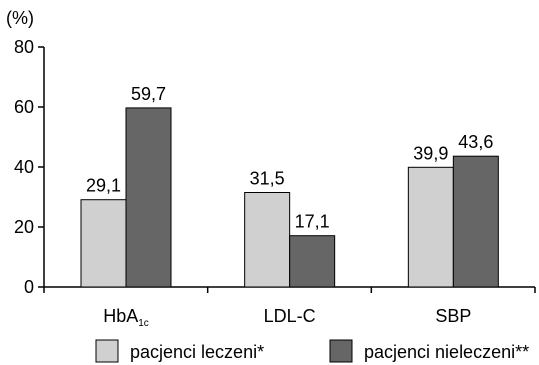 The width and height of the screenshot is (539, 365). Describe the element at coordinates (475, 142) in the screenshot. I see `bar-value-label: 43,6` at that location.